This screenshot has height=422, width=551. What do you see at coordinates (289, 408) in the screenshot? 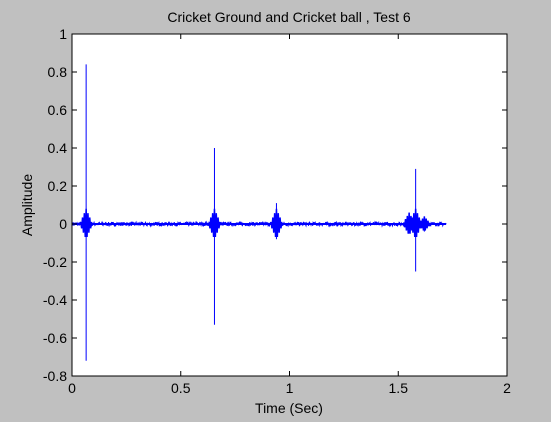
I see `x-axis-label: Time (Sec)` at bounding box center [289, 408].